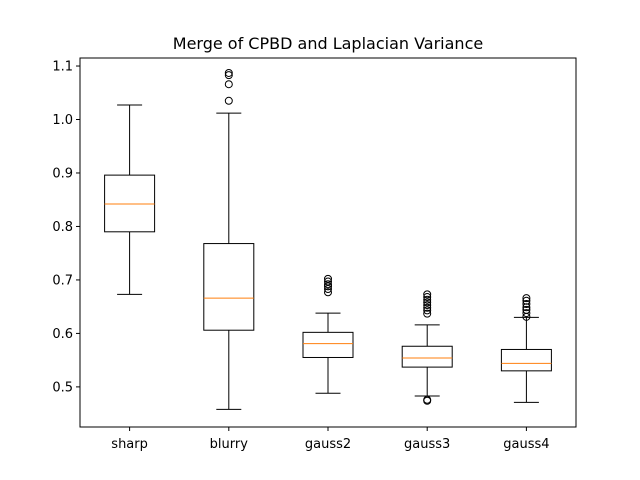 The height and width of the screenshot is (480, 640). Describe the element at coordinates (62, 173) in the screenshot. I see `y-tick-label: 0.9` at that location.